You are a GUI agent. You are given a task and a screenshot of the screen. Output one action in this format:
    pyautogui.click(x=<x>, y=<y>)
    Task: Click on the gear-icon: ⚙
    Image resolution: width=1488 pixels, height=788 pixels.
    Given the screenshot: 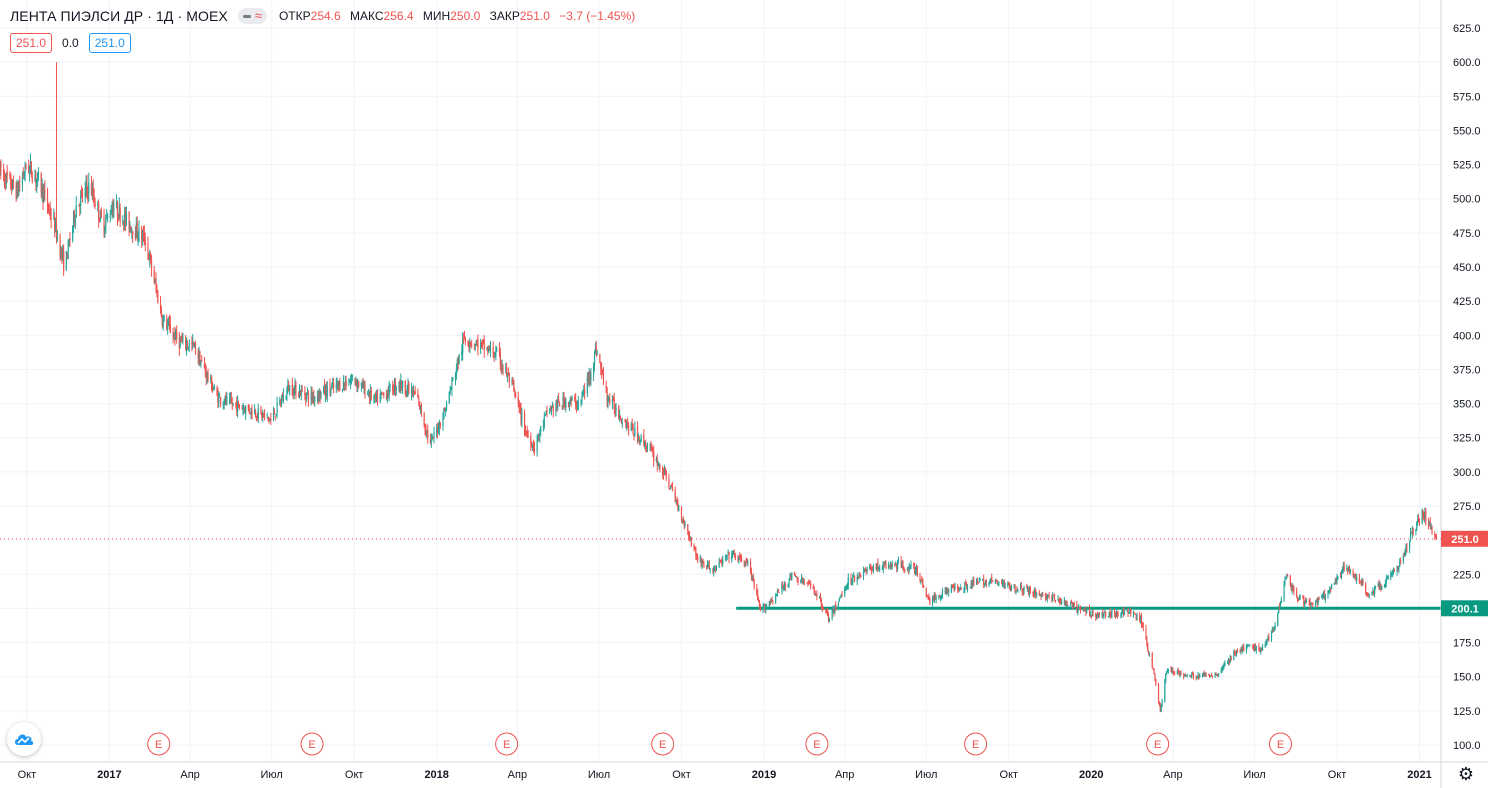 What is the action you would take?
    pyautogui.click(x=1466, y=774)
    